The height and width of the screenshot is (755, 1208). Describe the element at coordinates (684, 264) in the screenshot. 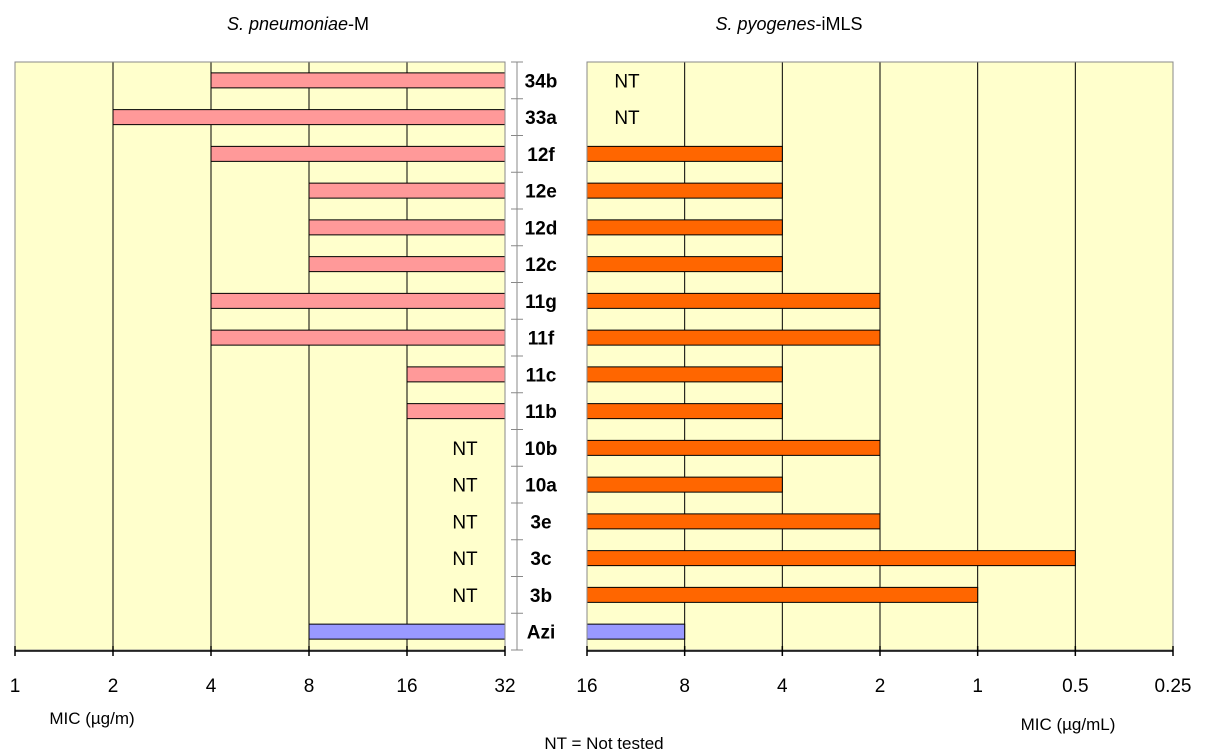

I see `right-bar-12c` at that location.